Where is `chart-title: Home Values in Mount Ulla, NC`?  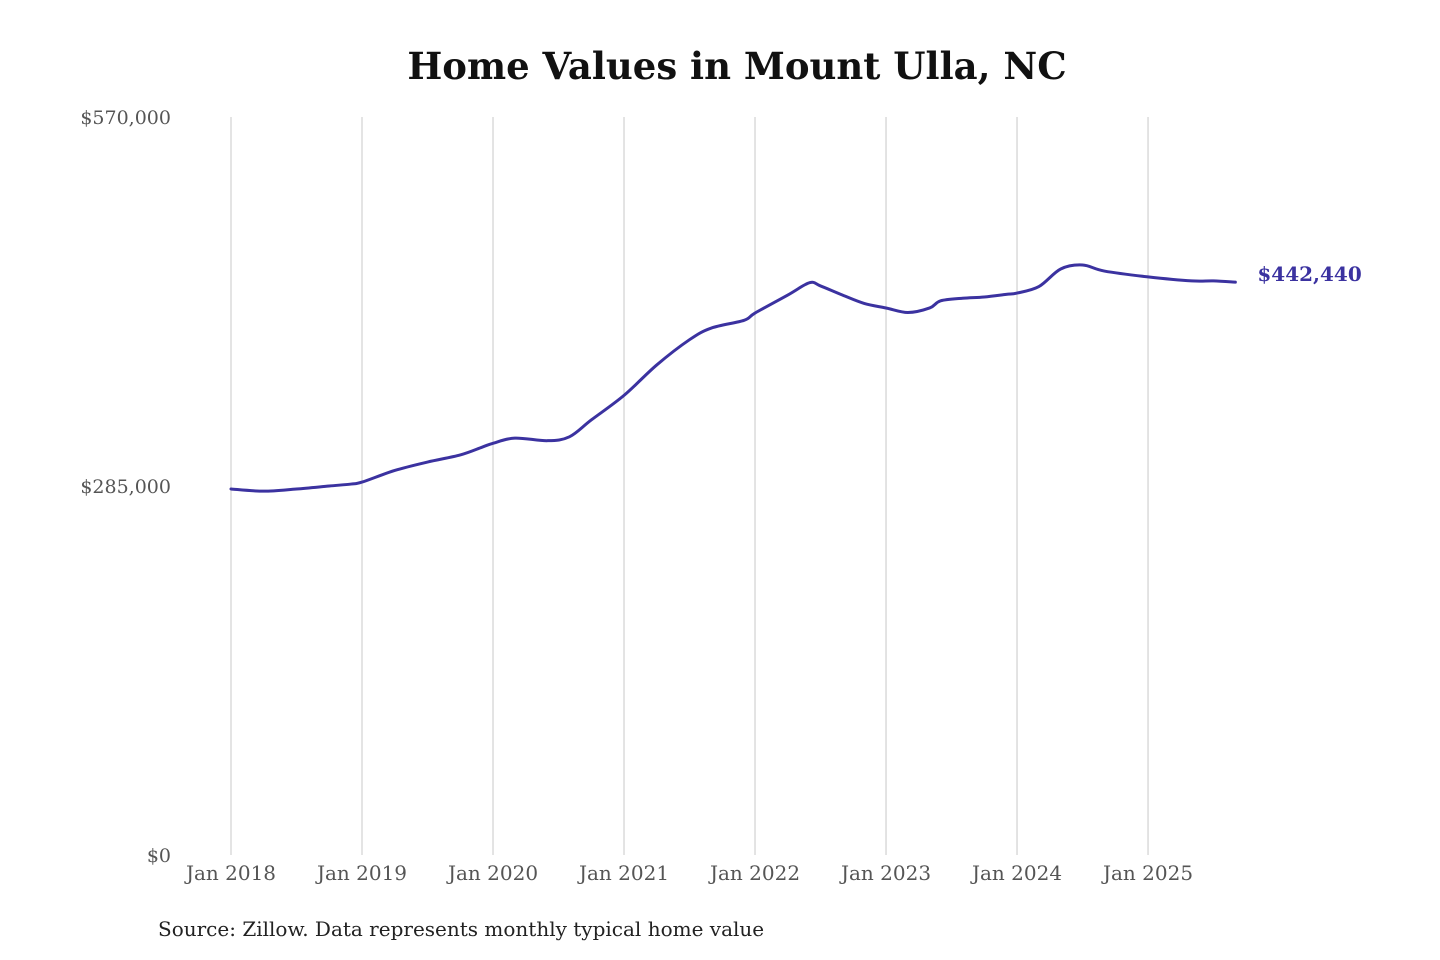
chart-title: Home Values in Mount Ulla, NC is located at coordinates (737, 66).